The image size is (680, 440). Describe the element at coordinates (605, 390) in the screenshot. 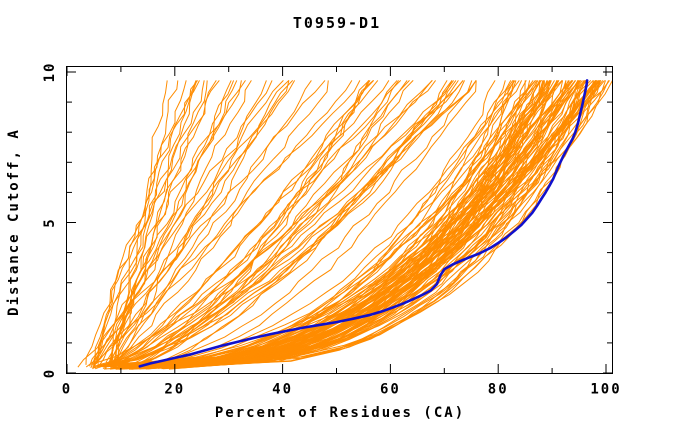

I see `x-tick-label: 100` at that location.